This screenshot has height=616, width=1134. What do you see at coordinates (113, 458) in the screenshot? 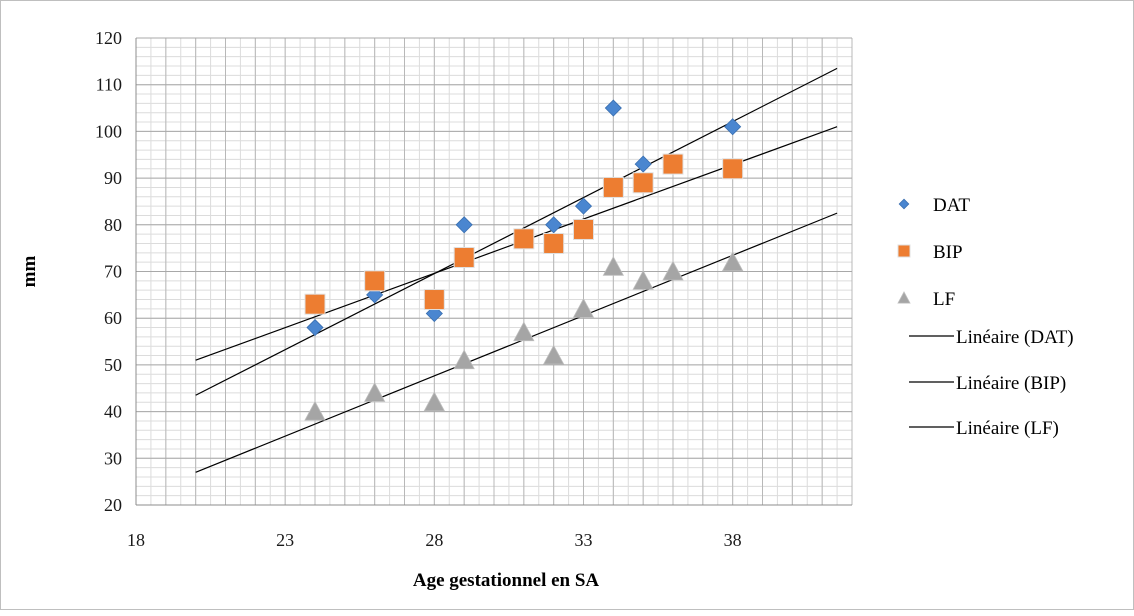
I see `y-tick-label: 30` at bounding box center [113, 458].